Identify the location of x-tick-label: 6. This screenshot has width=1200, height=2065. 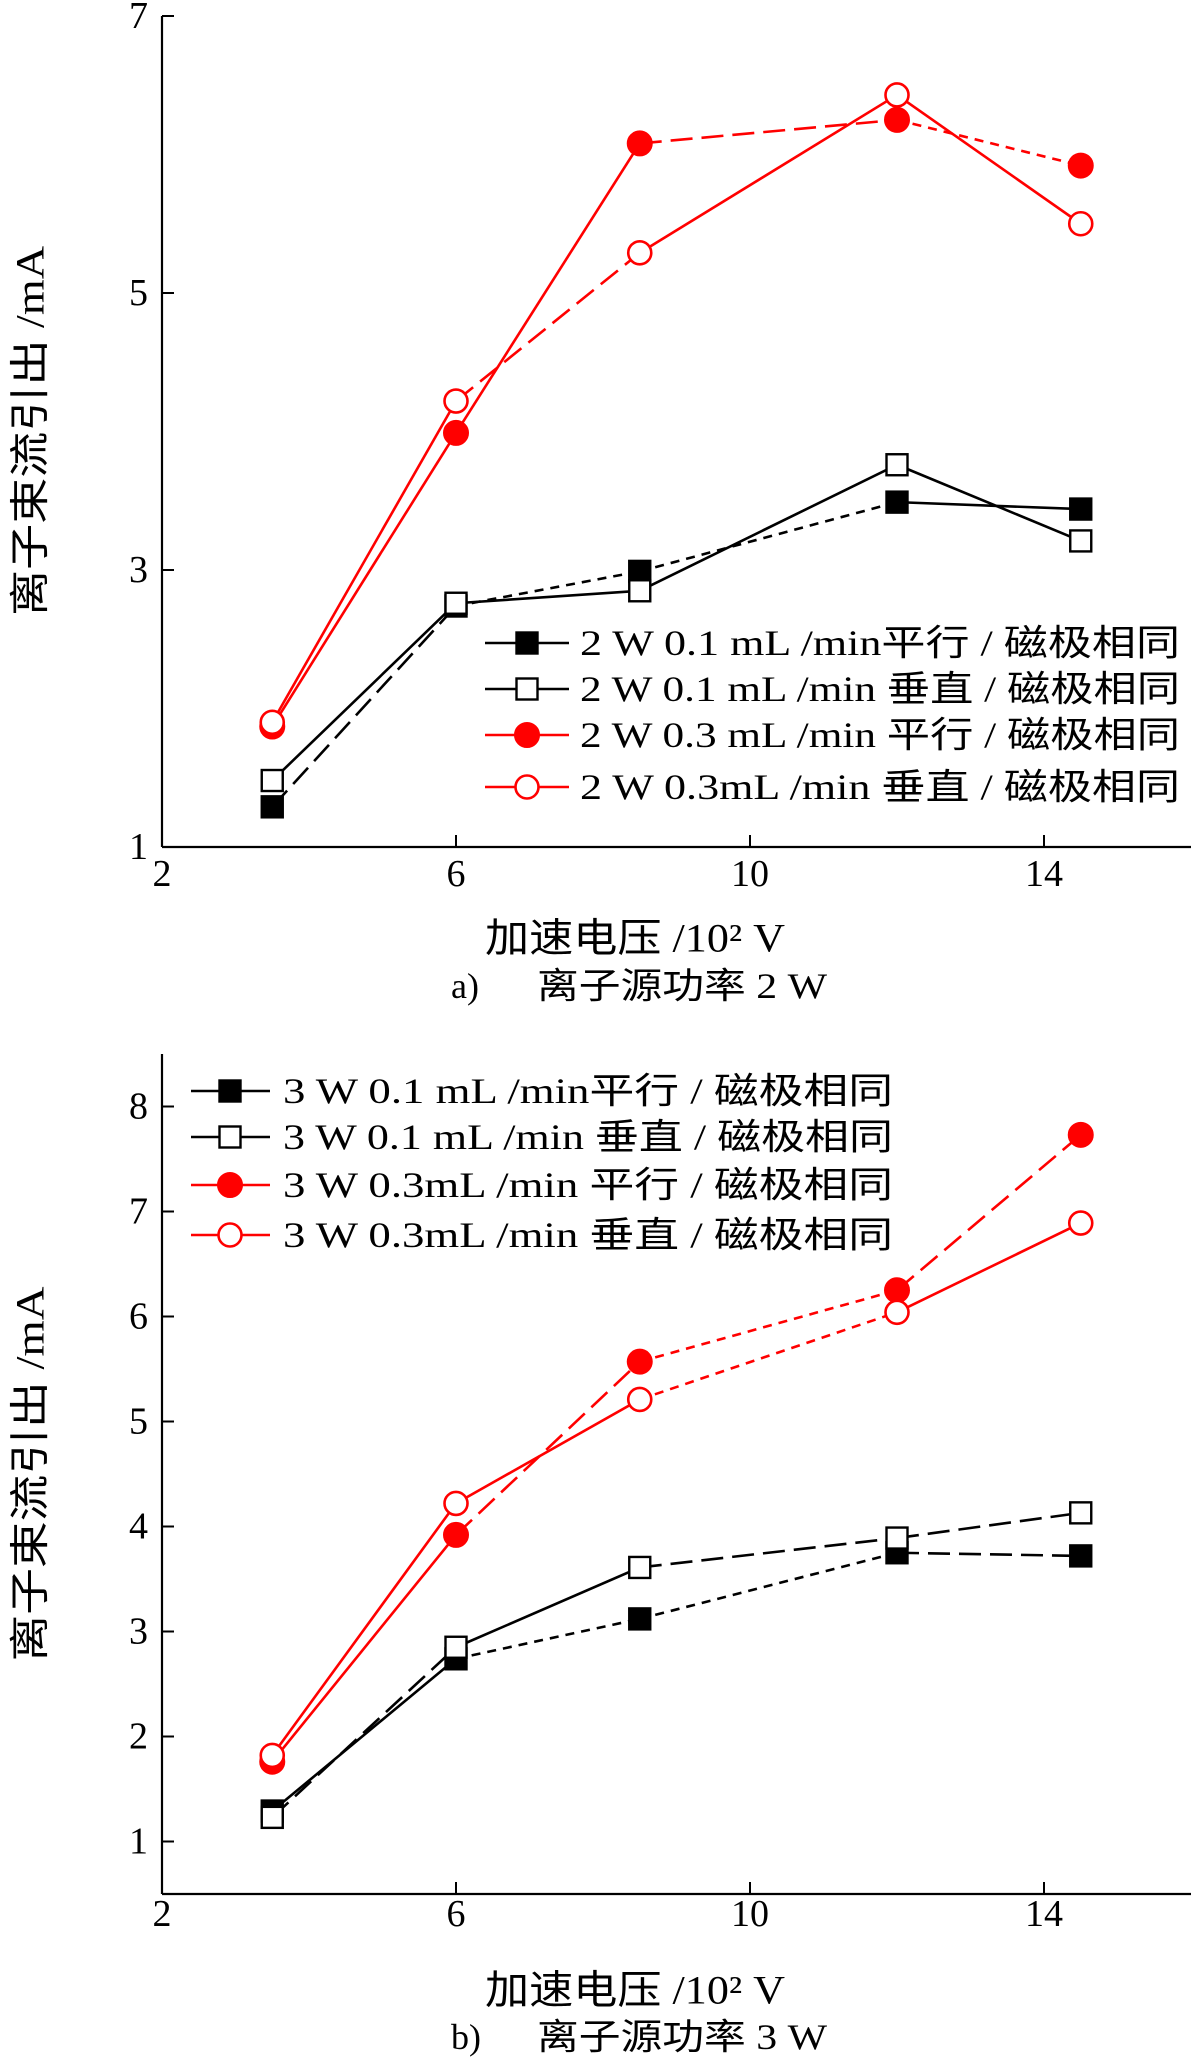
(456, 1914).